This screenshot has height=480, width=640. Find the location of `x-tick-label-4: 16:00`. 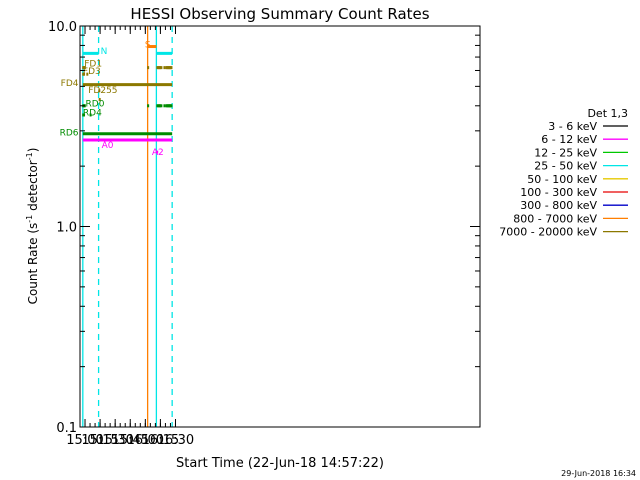

x-tick-label-4: 16:00 is located at coordinates (145, 440).